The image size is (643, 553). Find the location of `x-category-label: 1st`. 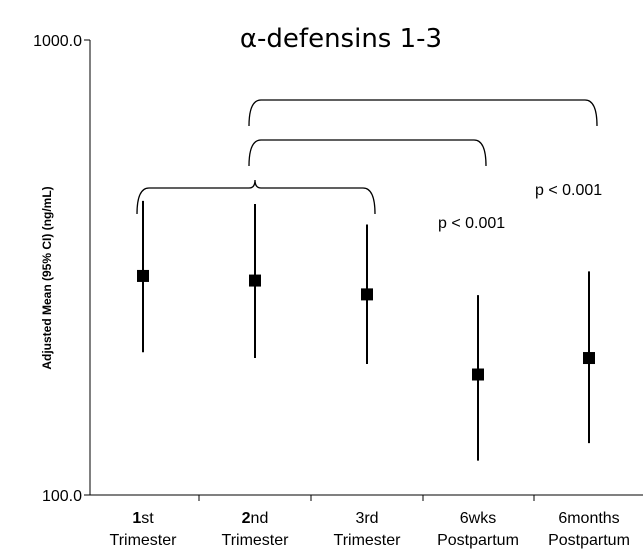

x-category-label: 1st is located at coordinates (143, 518).